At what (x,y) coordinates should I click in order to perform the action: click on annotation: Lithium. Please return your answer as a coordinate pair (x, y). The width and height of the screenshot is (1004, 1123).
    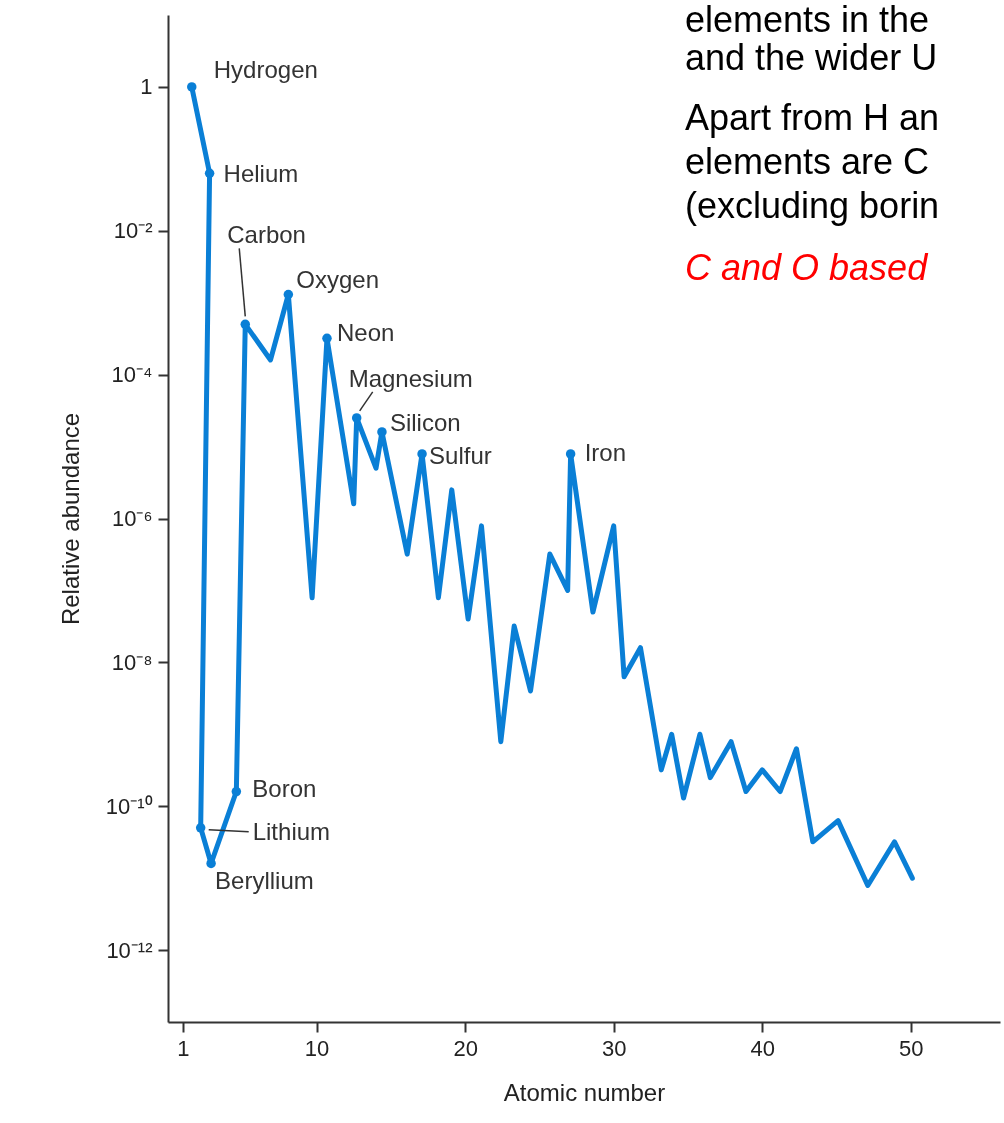
    Looking at the image, I should click on (291, 831).